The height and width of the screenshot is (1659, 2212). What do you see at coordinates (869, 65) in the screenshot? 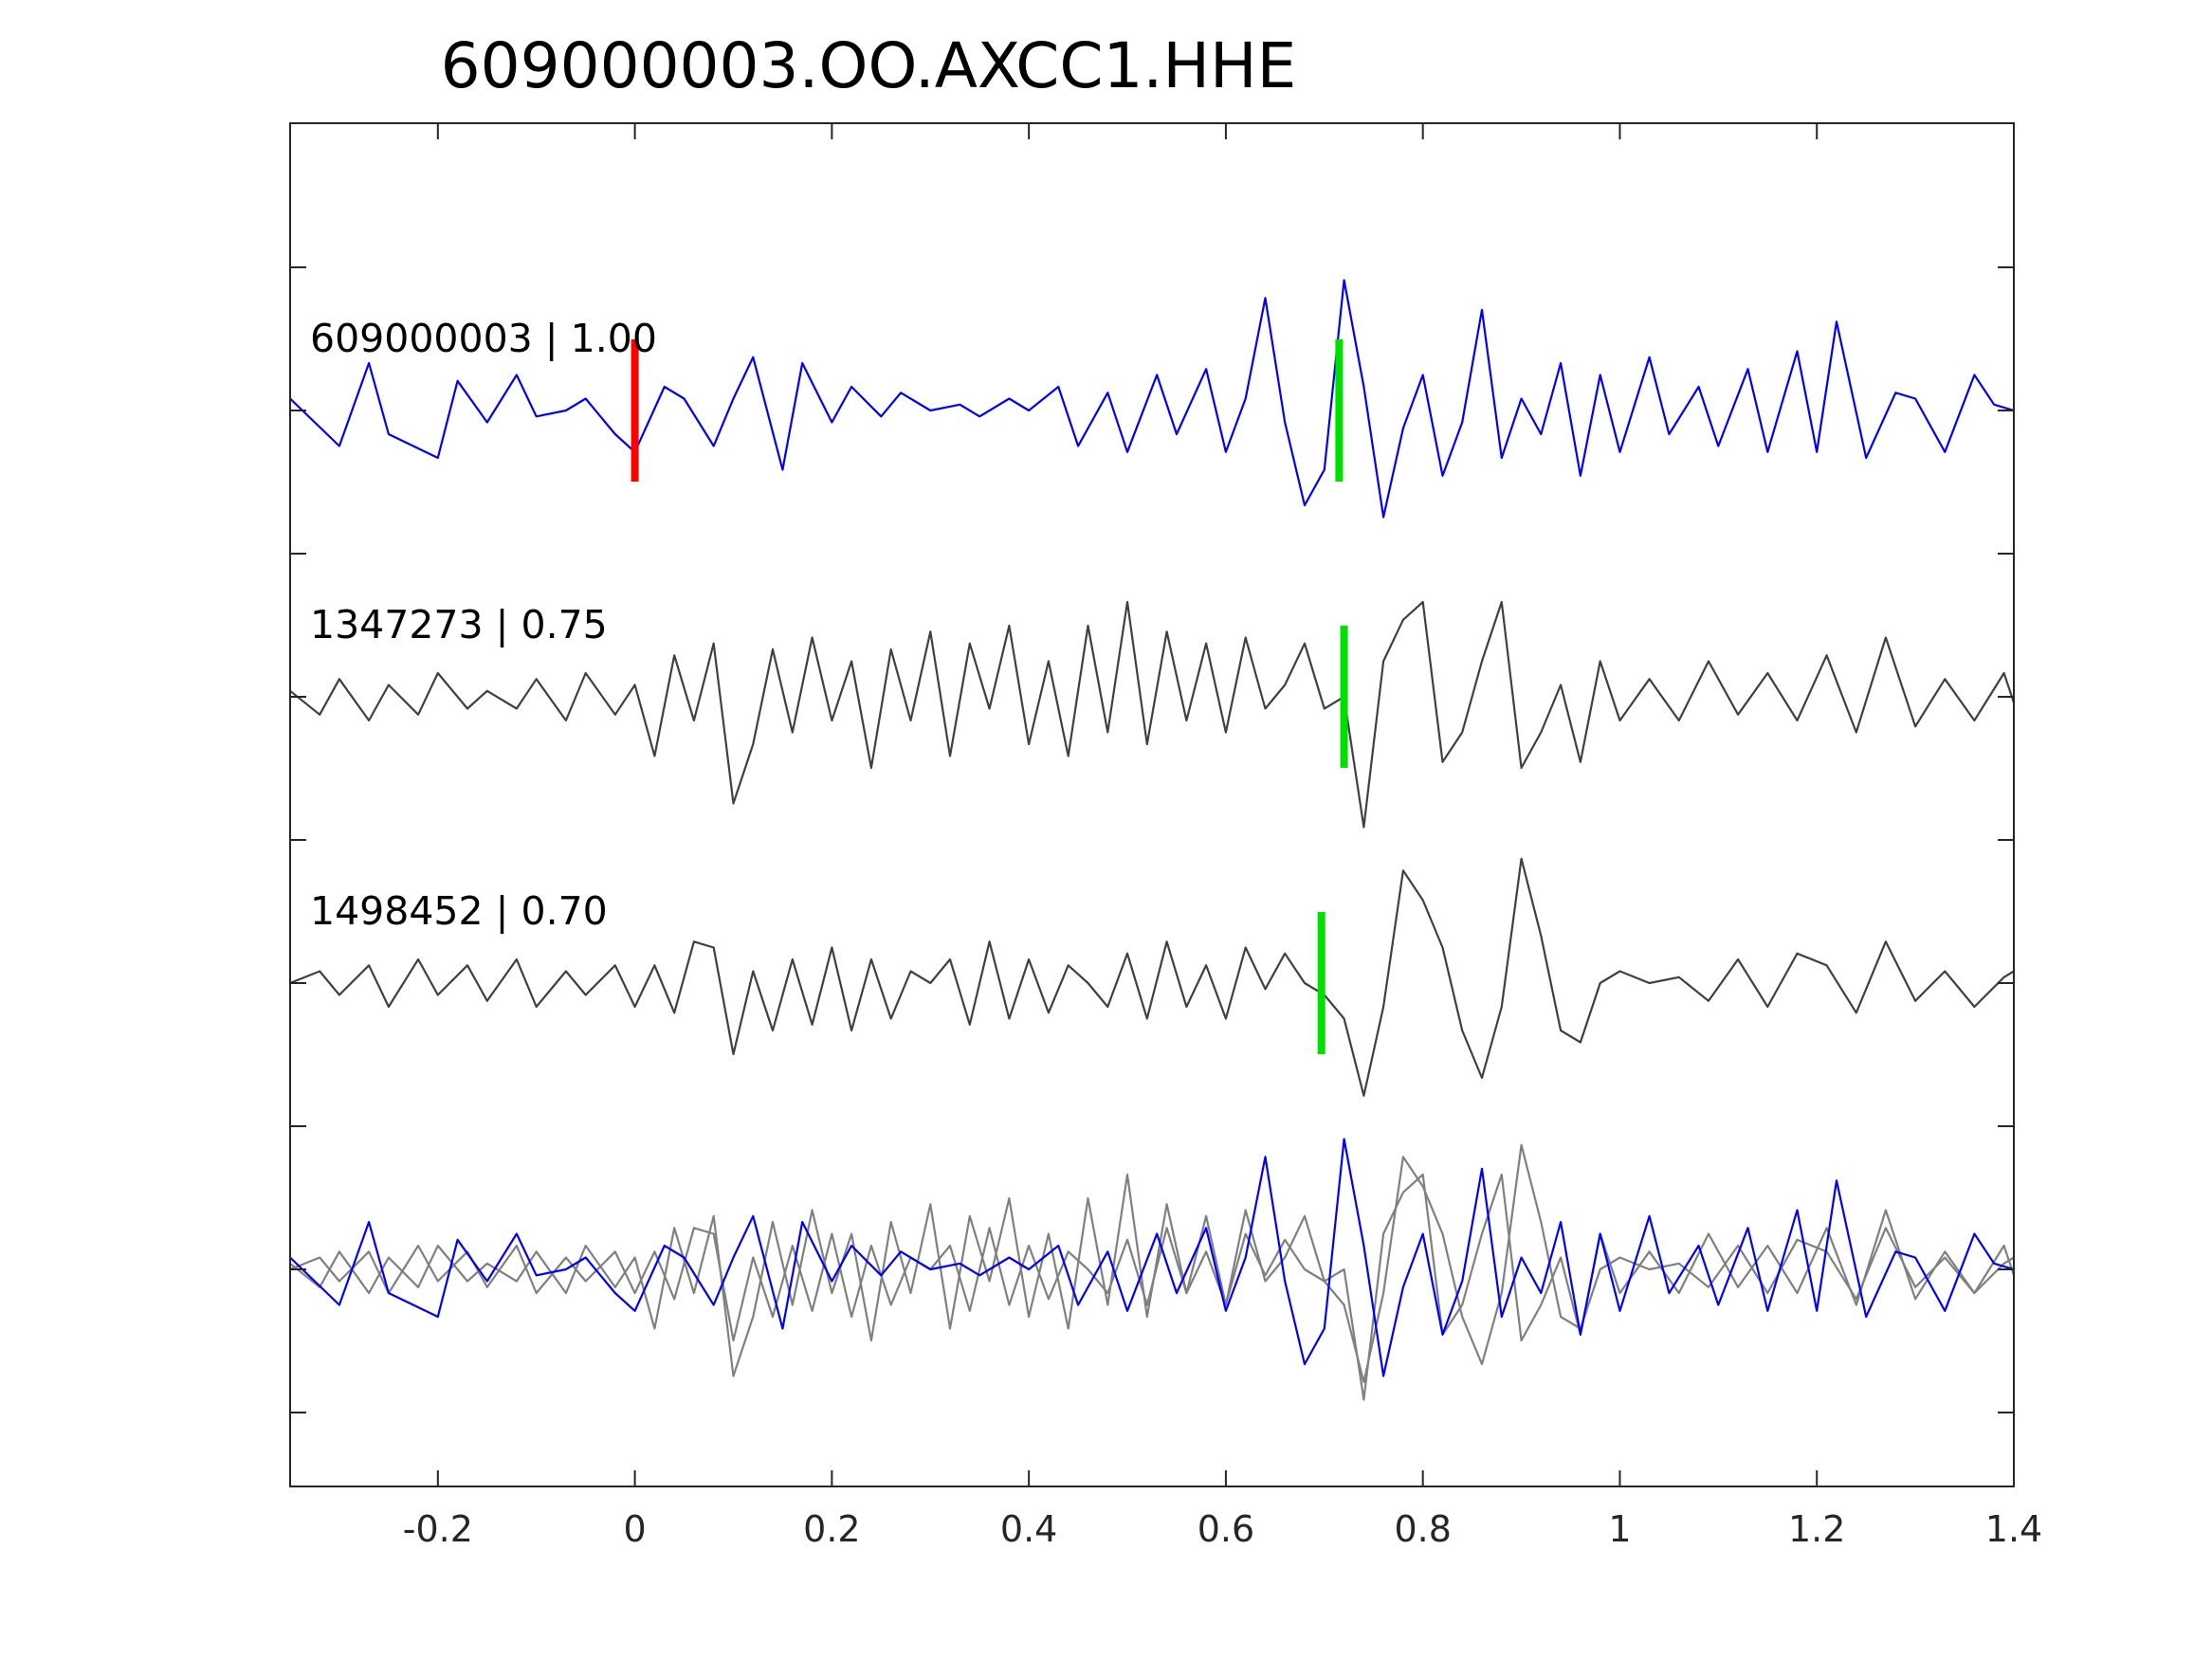
I see `chart-title: 609000003.OO.AXCC1.HHE` at bounding box center [869, 65].